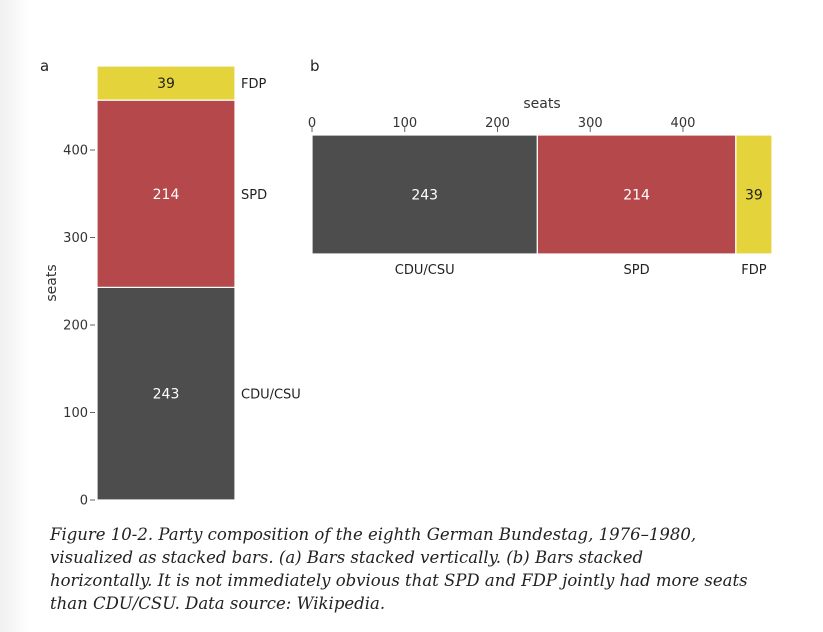 The width and height of the screenshot is (823, 632). What do you see at coordinates (75, 238) in the screenshot?
I see `panel-a-tick-label: 300` at bounding box center [75, 238].